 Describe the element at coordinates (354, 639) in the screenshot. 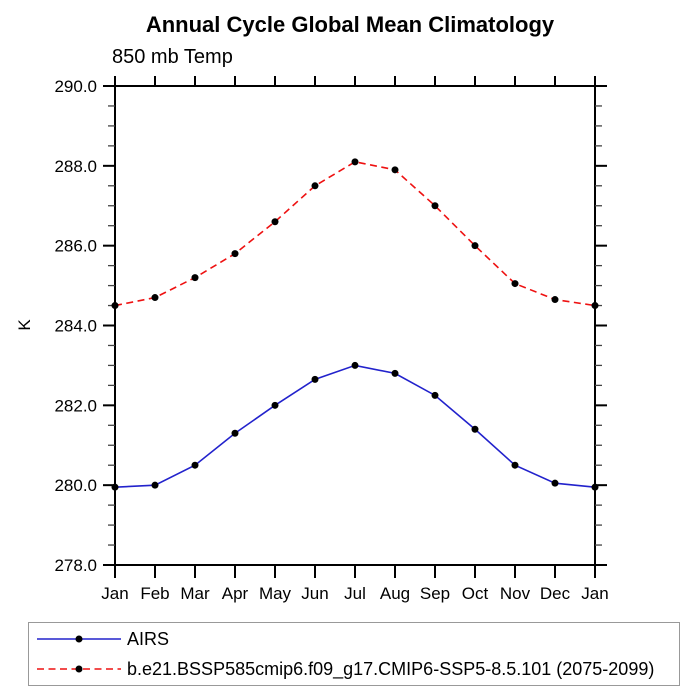

I see `legend-item: AIRS` at that location.